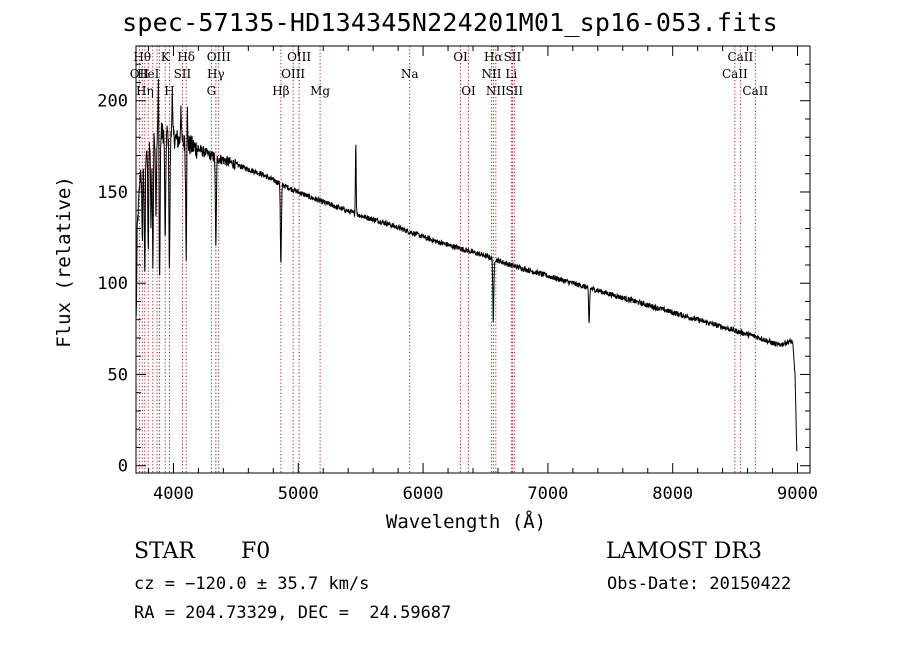 This screenshot has width=900, height=649. I want to click on line-label: Hδ, so click(186, 57).